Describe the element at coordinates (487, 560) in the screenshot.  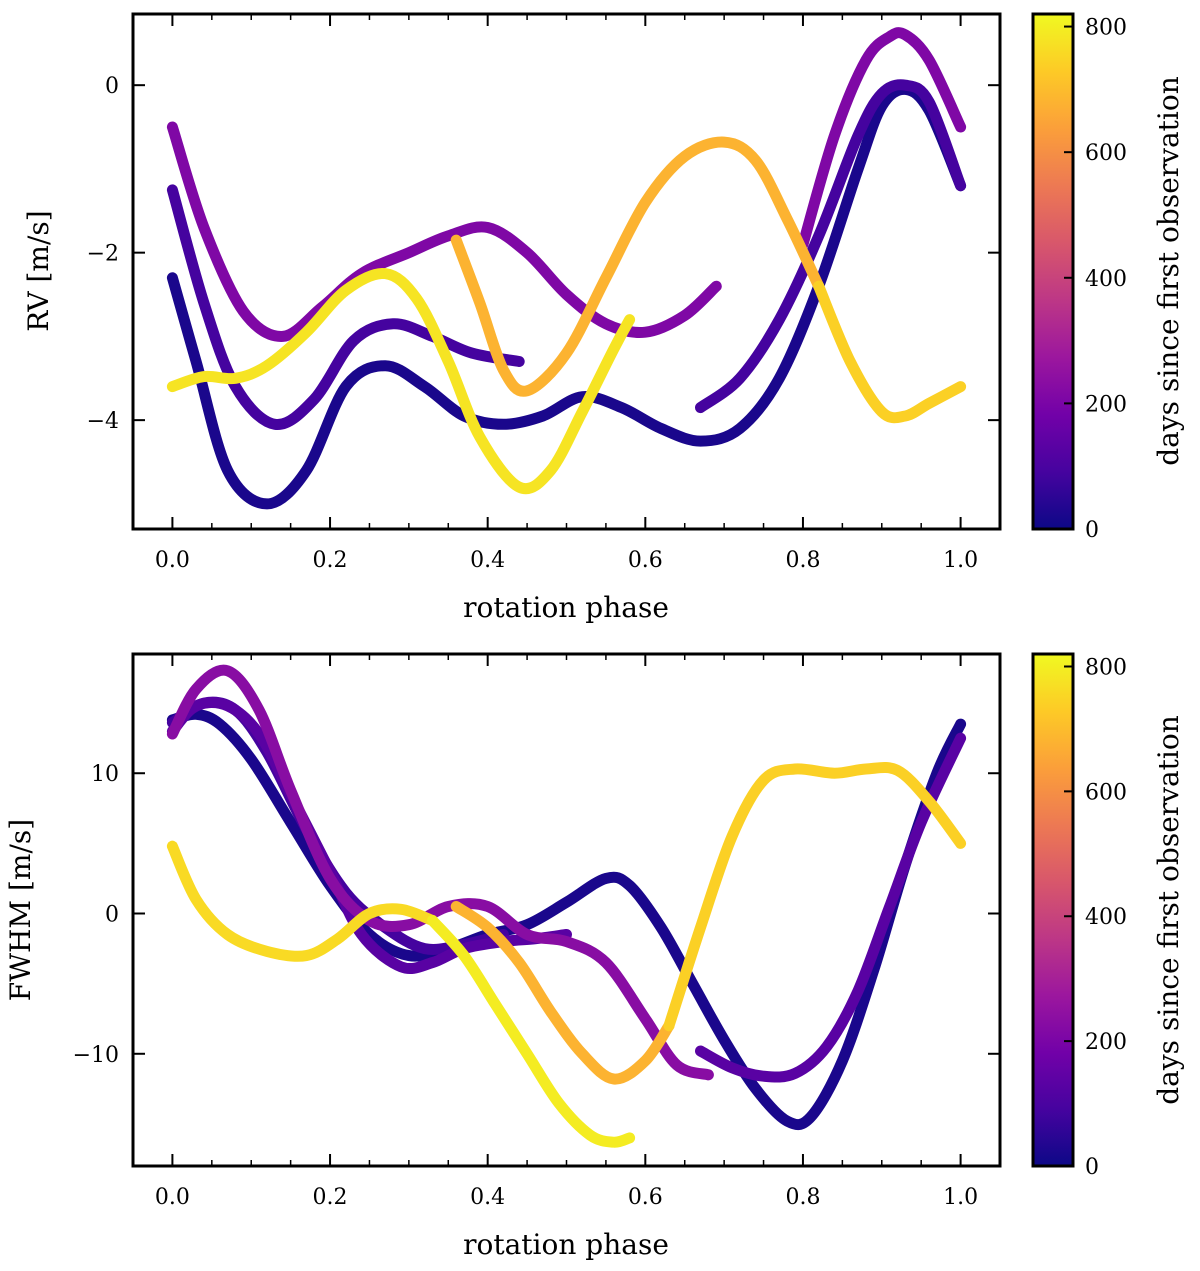
I see `rv-x-tick-label: 0.4` at that location.